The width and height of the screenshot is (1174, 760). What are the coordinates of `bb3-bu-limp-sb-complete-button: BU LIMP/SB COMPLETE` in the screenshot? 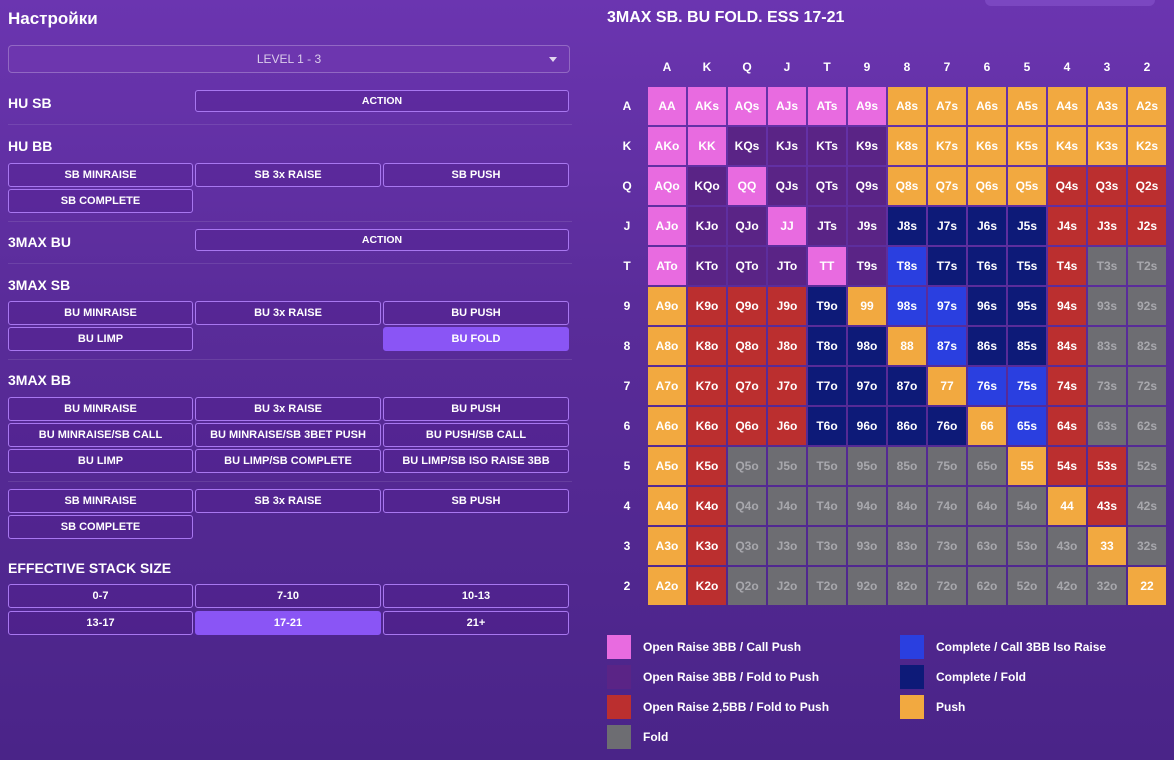 It's located at (288, 461).